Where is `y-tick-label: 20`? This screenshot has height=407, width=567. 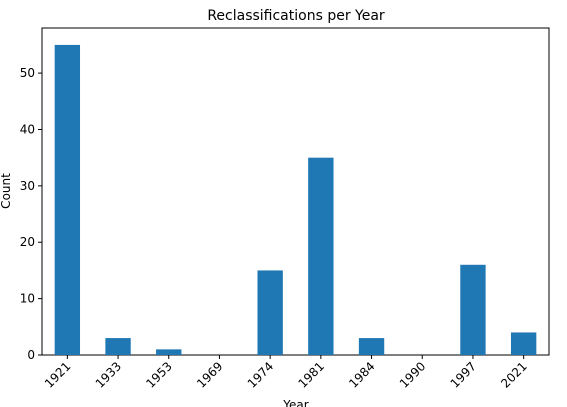 y-tick-label: 20 is located at coordinates (27, 242).